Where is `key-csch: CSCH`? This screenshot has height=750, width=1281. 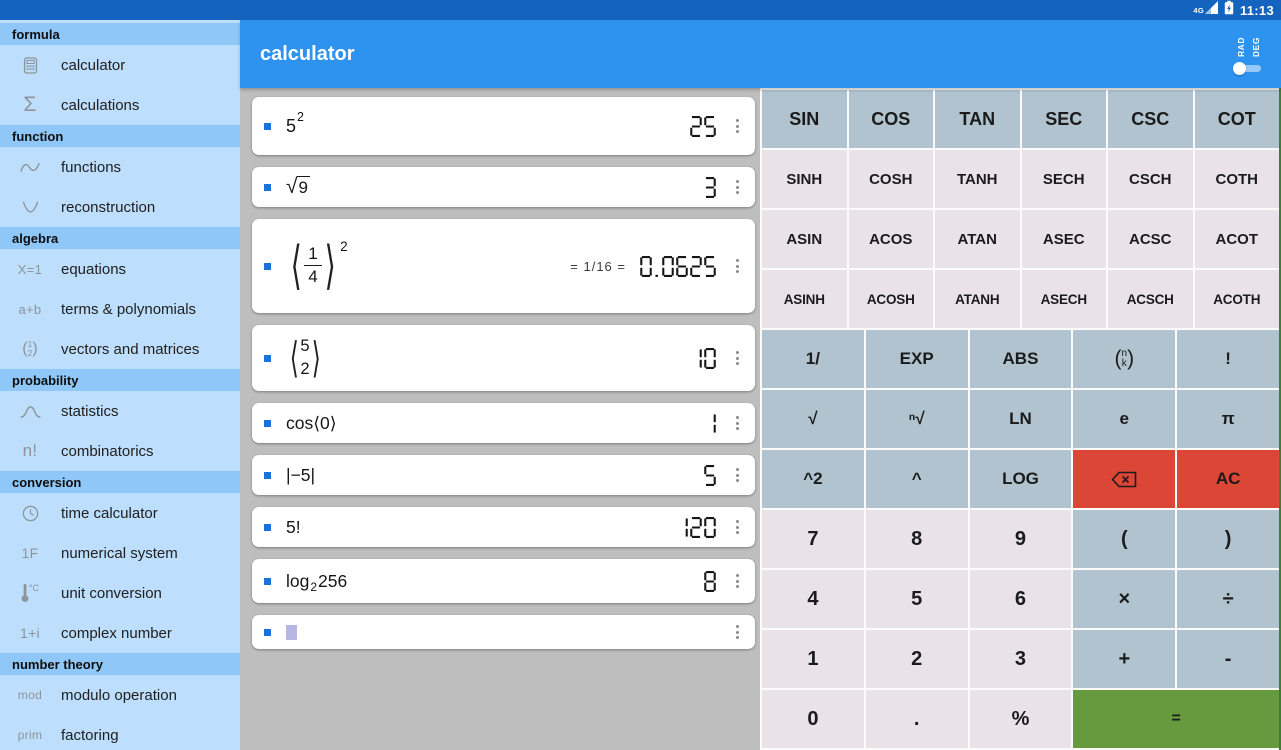 key-csch: CSCH is located at coordinates (1150, 179).